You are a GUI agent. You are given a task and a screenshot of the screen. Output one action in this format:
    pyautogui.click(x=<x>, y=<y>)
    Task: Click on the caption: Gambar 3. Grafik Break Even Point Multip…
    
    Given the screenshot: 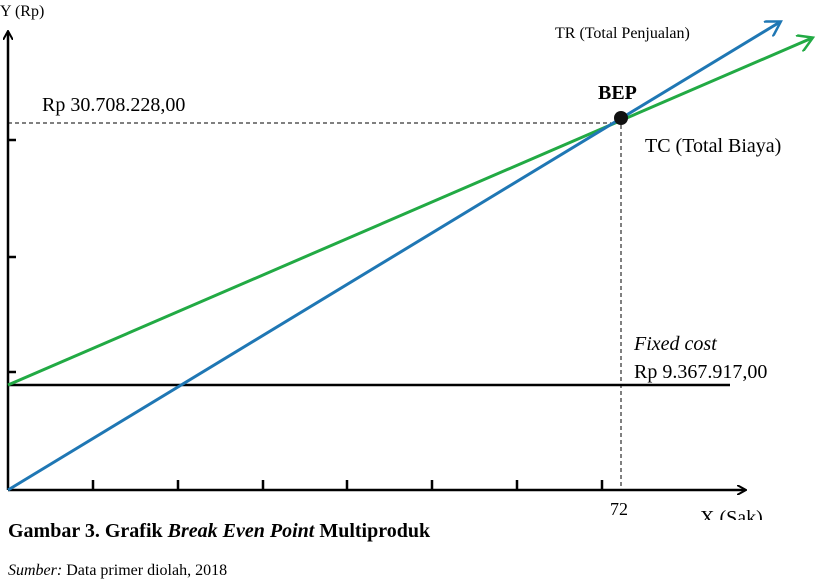 What is the action you would take?
    pyautogui.click(x=219, y=531)
    